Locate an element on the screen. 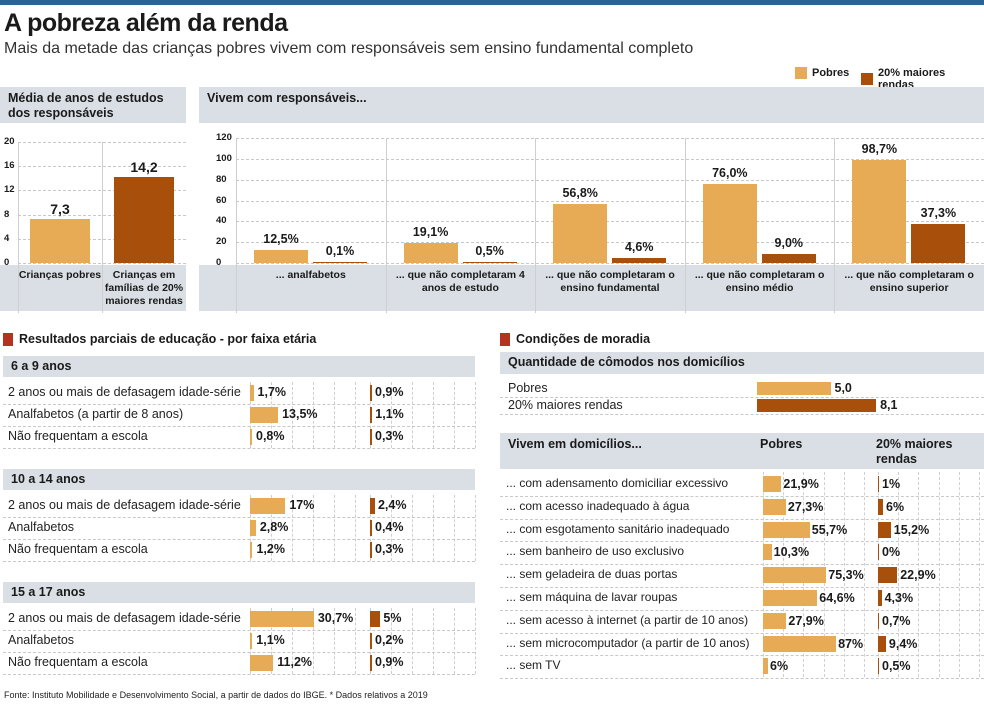  value-ricos: 0,7% is located at coordinates (896, 620).